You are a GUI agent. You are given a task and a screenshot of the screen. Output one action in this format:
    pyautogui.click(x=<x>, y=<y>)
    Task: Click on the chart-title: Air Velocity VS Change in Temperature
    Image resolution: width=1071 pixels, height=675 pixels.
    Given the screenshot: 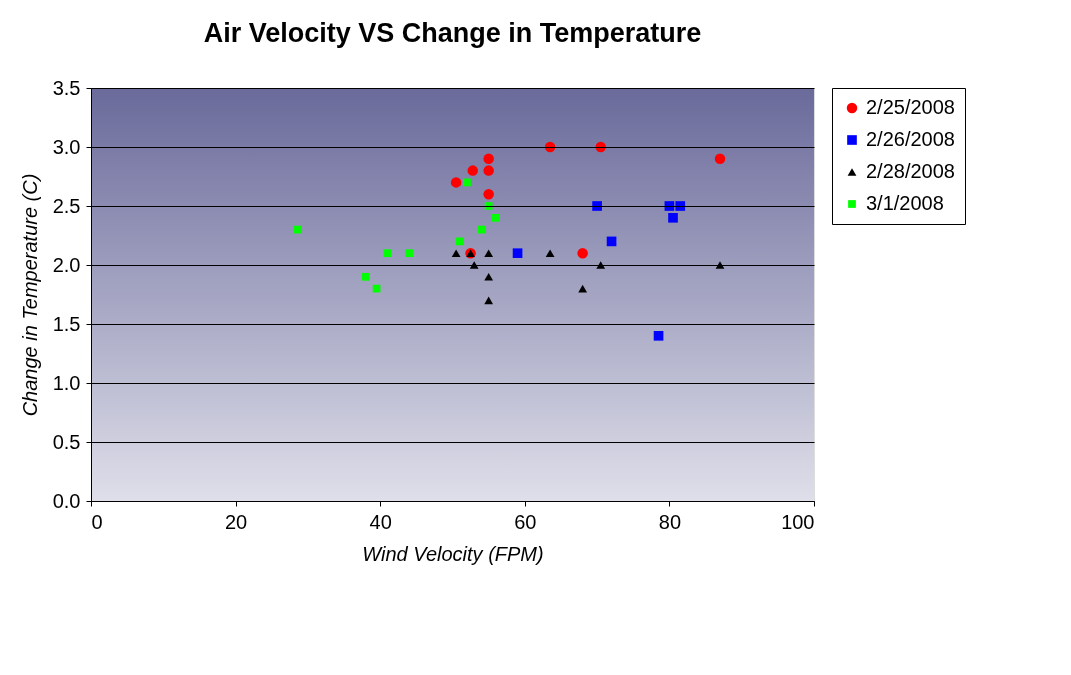 What is the action you would take?
    pyautogui.click(x=452, y=33)
    